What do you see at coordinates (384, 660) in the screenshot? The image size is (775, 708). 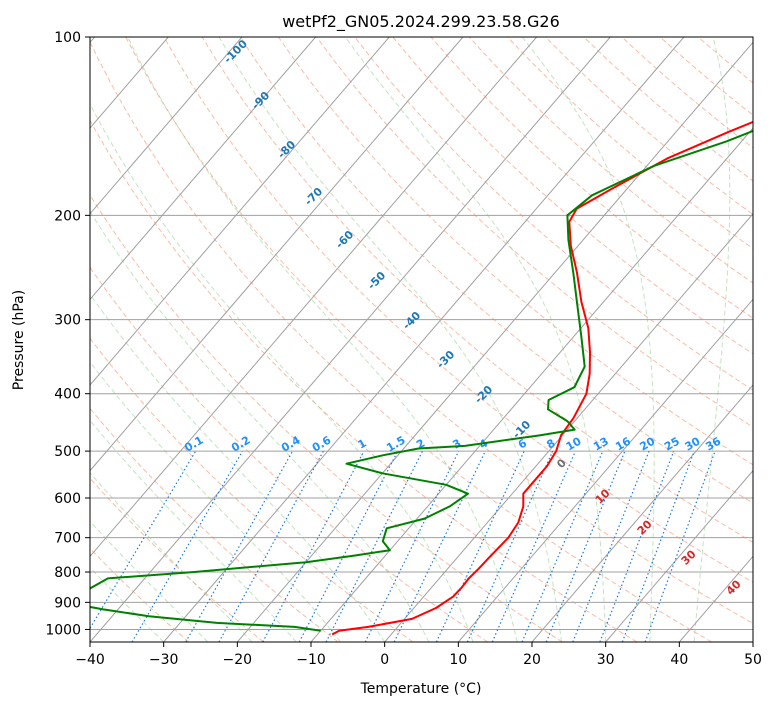 I see `x-tick-label: 0` at bounding box center [384, 660].